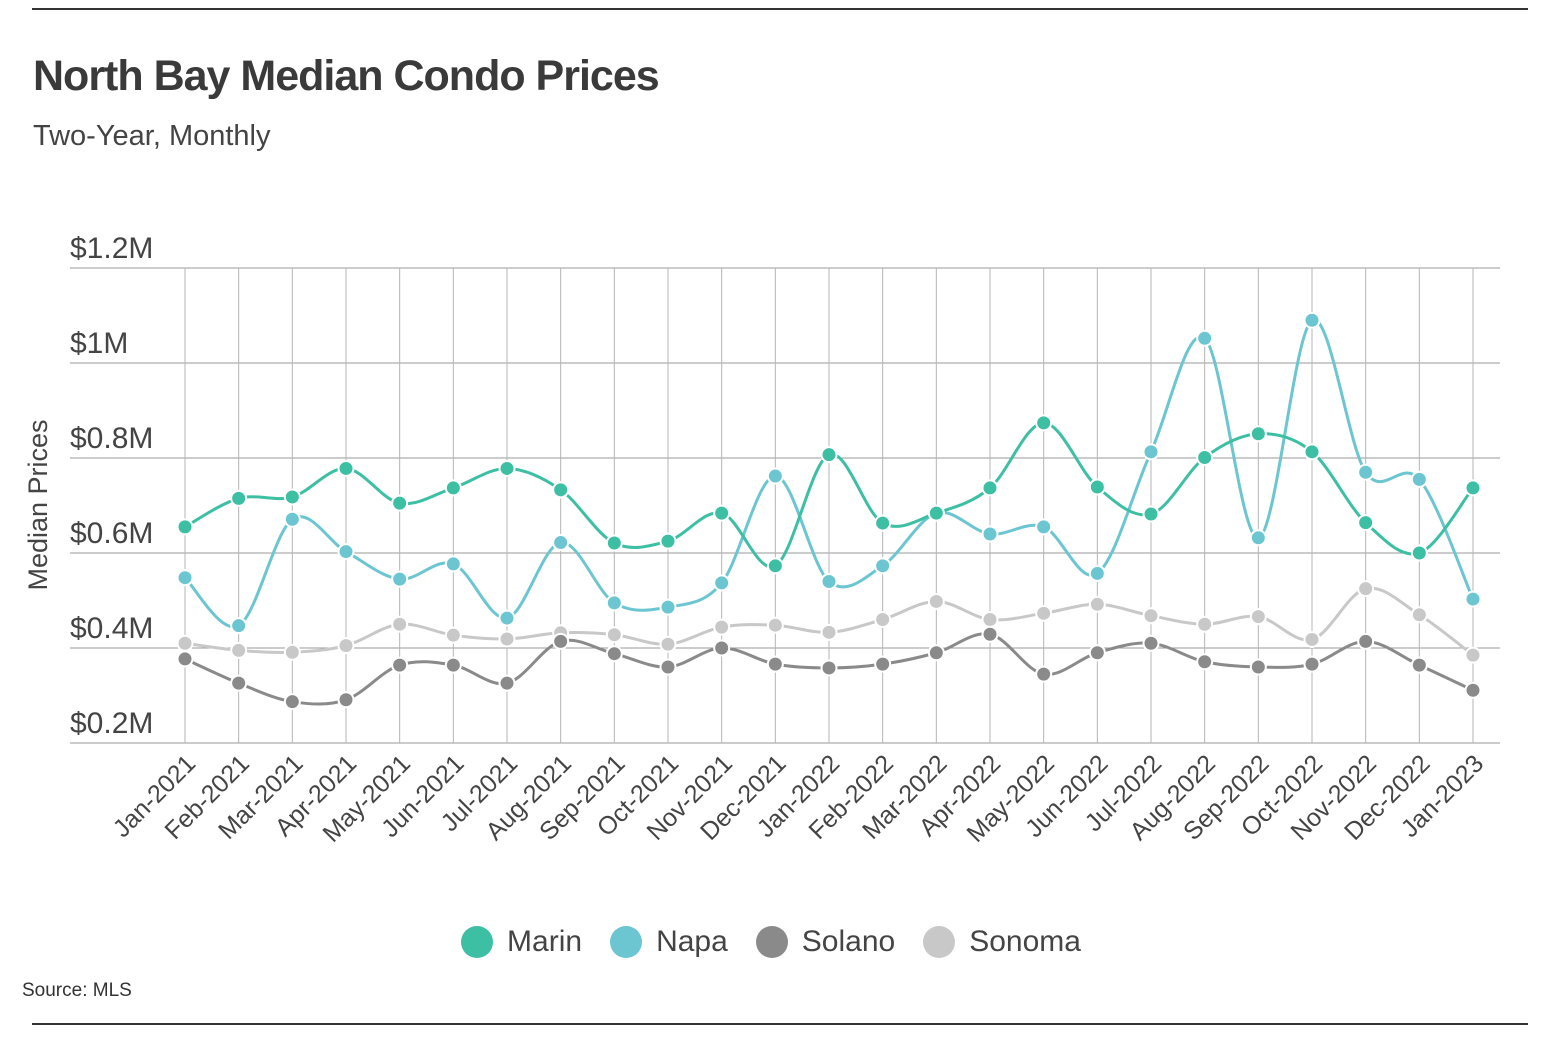 The height and width of the screenshot is (1042, 1542). Describe the element at coordinates (545, 941) in the screenshot. I see `legend-label-marin: Marin` at that location.